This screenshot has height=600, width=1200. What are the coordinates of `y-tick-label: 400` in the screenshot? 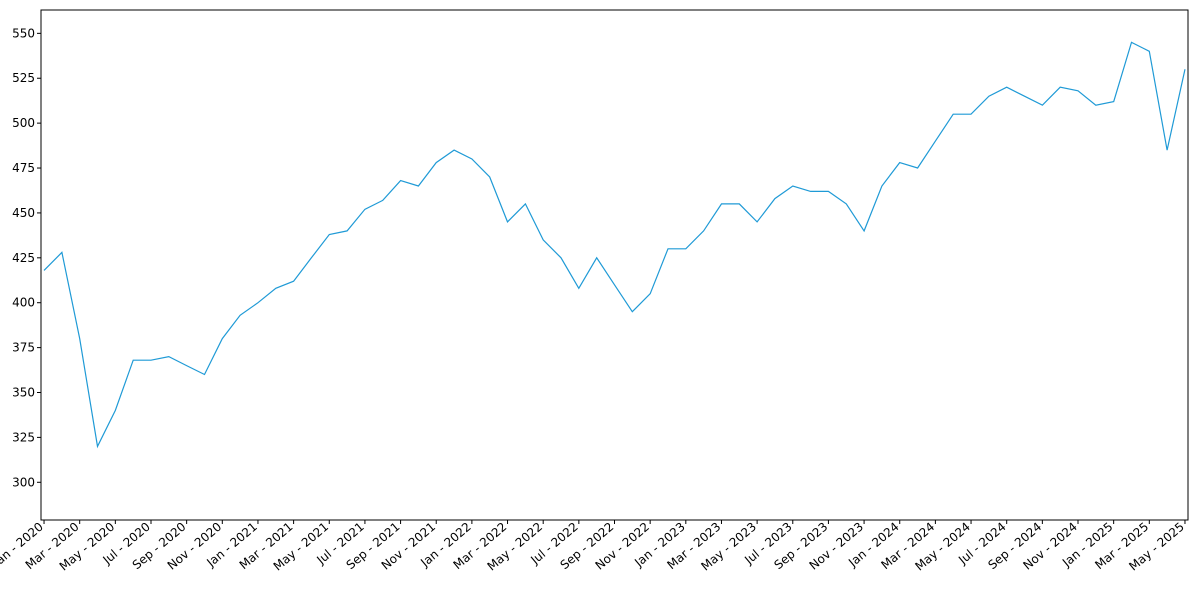 It's located at (23, 303).